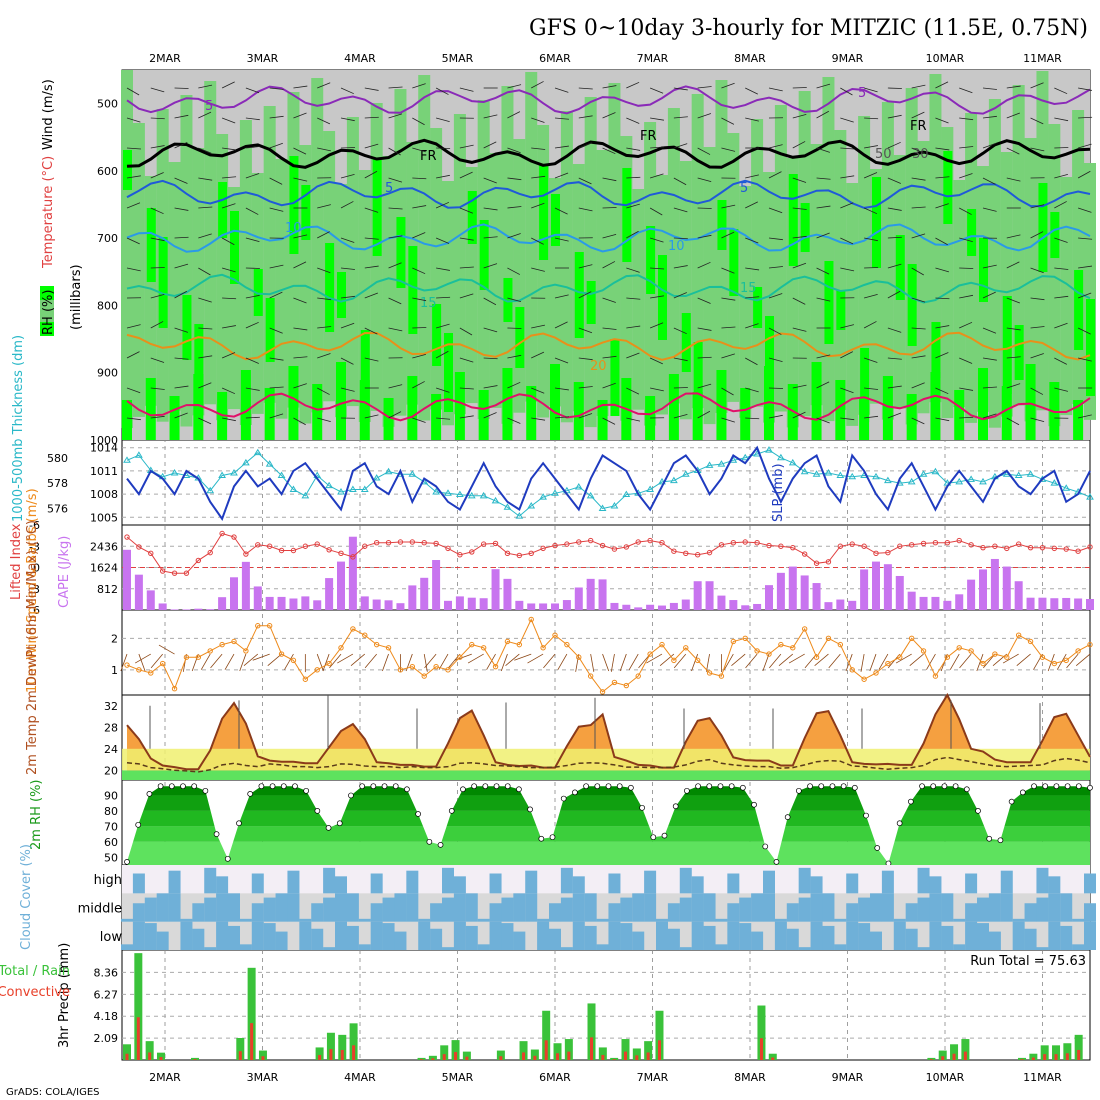  Describe the element at coordinates (653, 58) in the screenshot. I see `date-label-top: 7MAR` at that location.